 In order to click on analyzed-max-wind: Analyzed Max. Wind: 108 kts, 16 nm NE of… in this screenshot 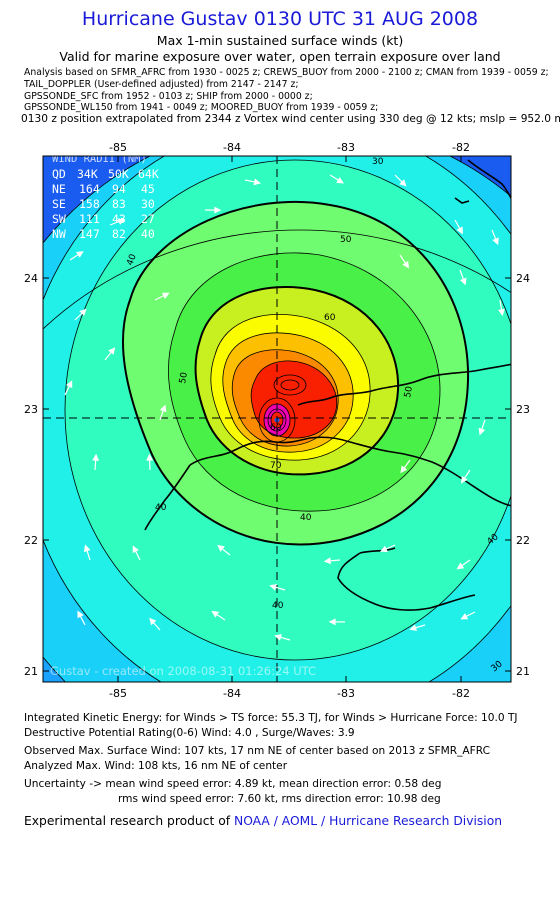, I will do `click(156, 766)`.